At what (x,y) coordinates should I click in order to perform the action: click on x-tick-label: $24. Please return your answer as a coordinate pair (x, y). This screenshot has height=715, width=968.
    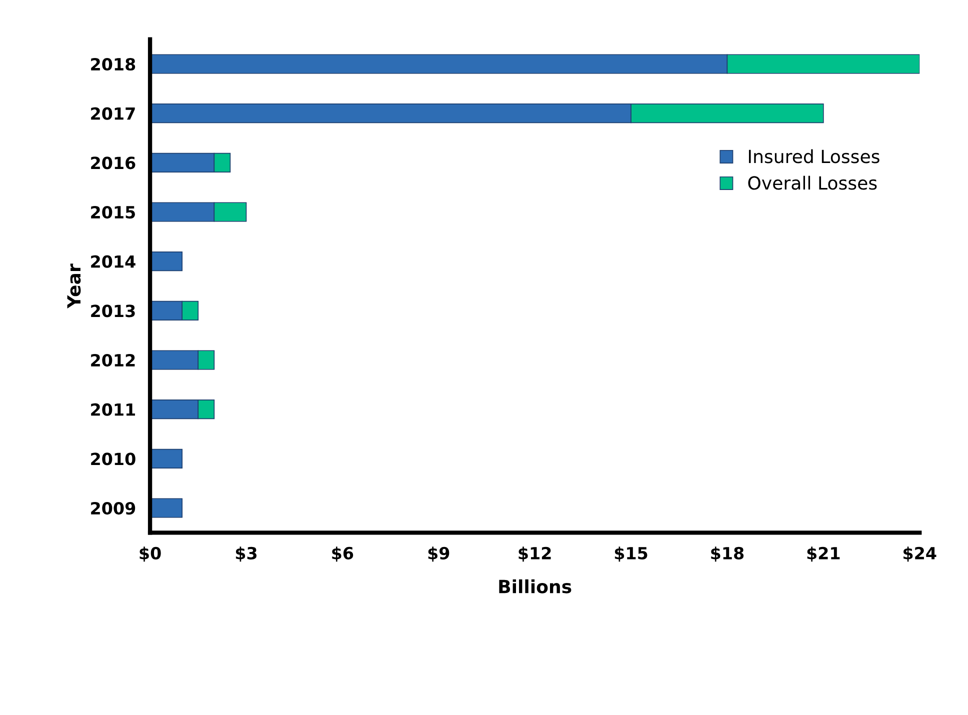
    Looking at the image, I should click on (920, 554).